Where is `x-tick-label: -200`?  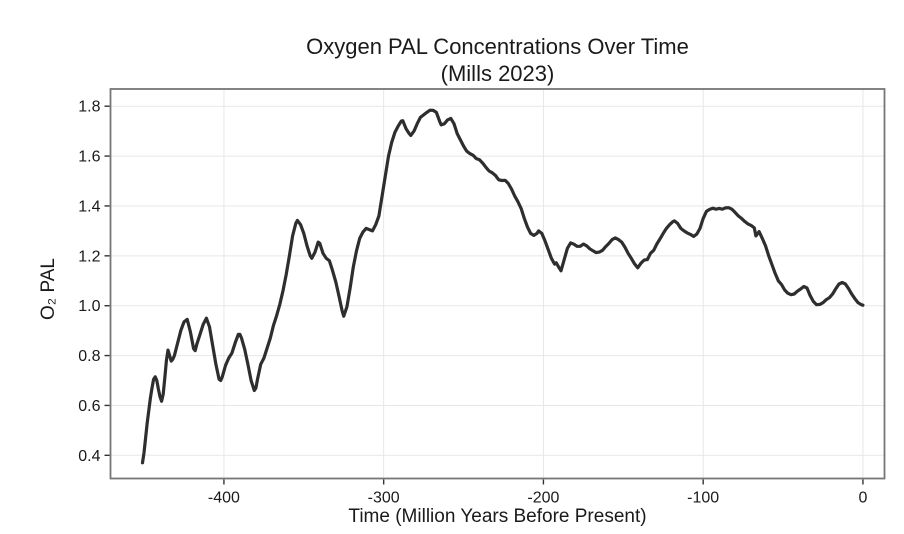 x-tick-label: -200 is located at coordinates (543, 498).